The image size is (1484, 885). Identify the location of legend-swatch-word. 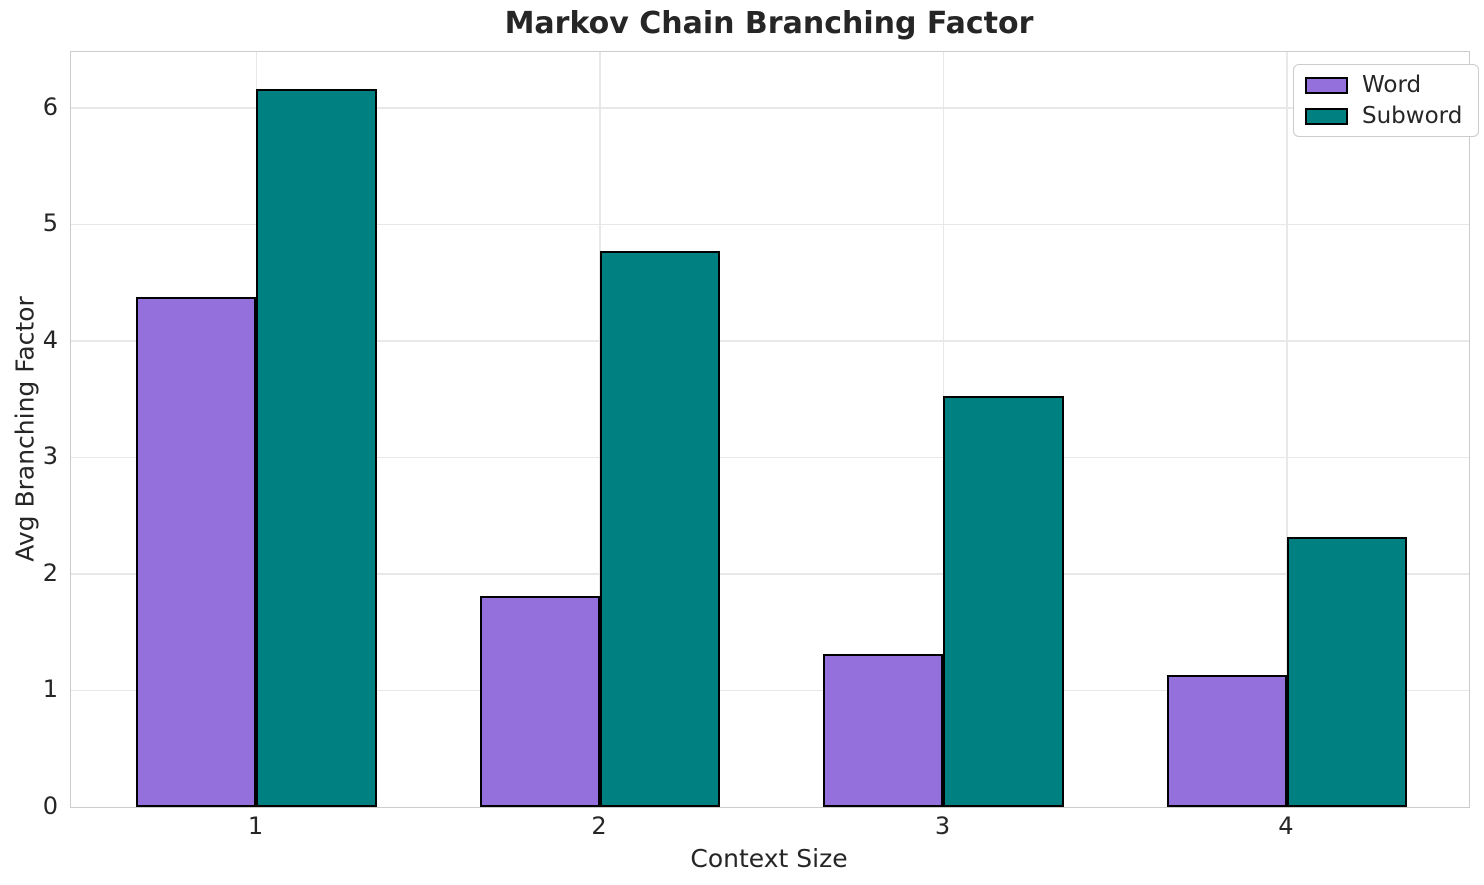
(1326, 85).